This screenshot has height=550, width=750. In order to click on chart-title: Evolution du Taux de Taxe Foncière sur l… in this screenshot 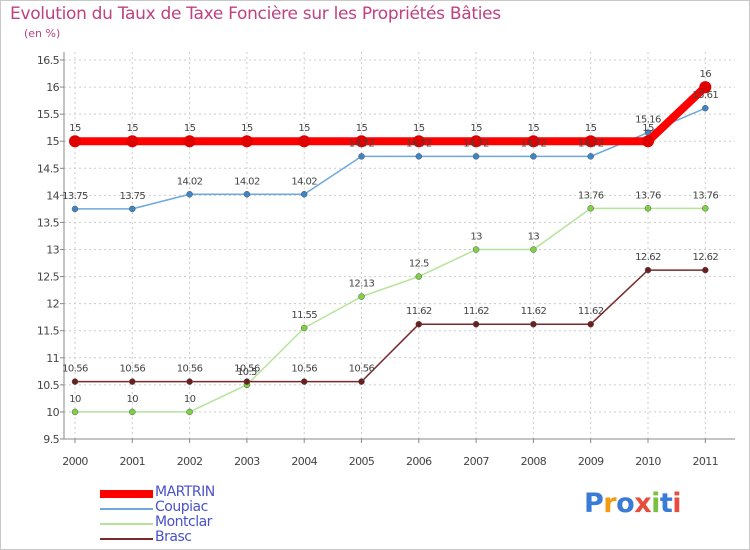, I will do `click(255, 14)`.